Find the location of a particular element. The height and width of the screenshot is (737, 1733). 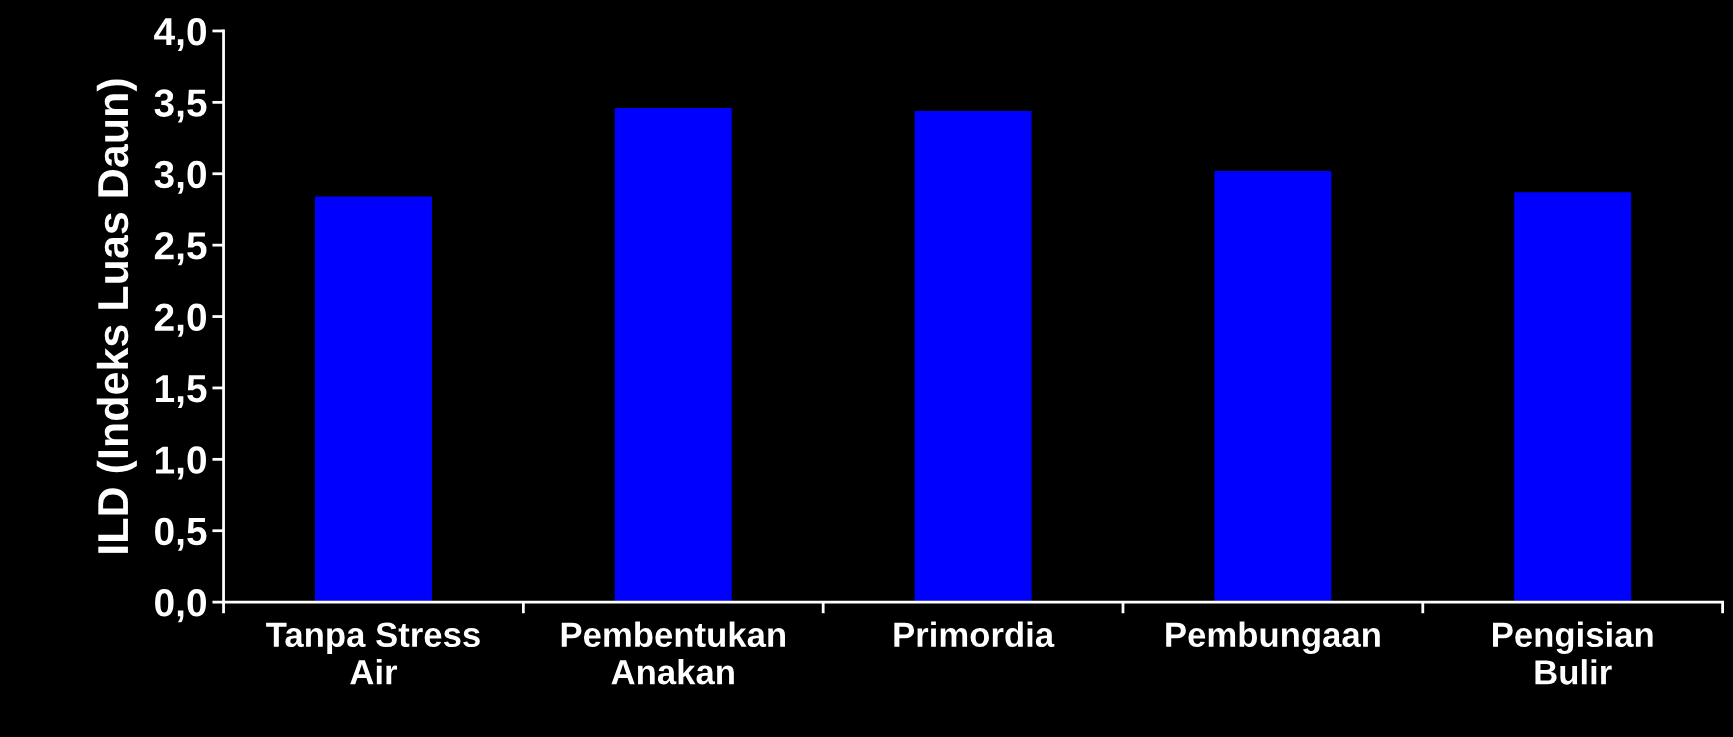

y-tick-label: 2,0 is located at coordinates (180, 320).